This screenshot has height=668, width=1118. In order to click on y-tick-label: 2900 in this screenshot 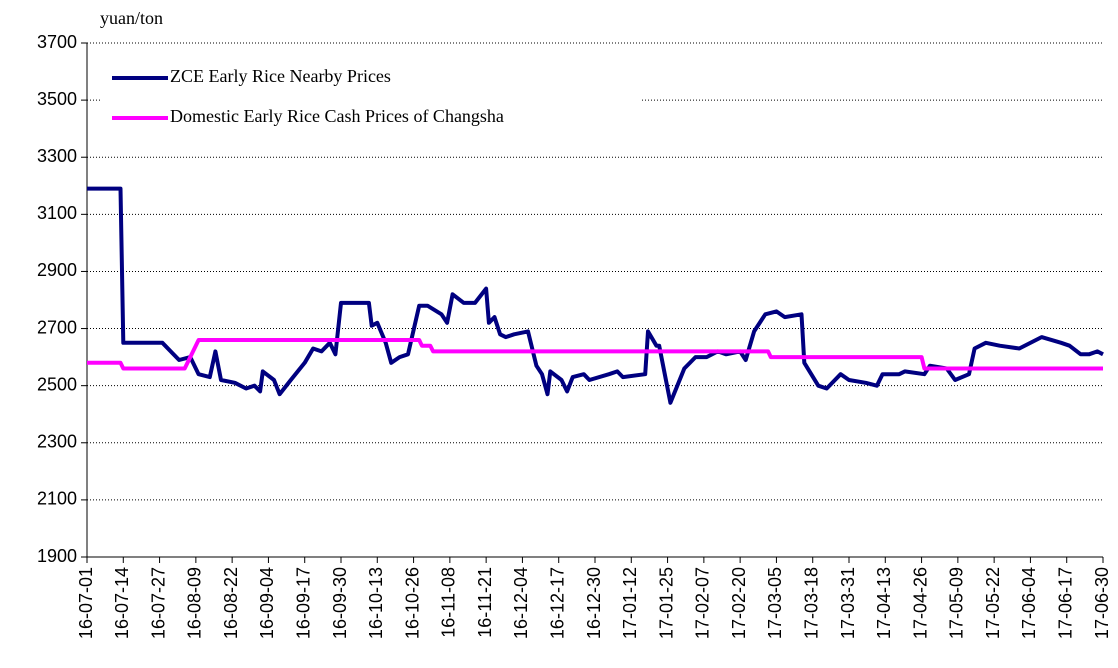, I will do `click(57, 270)`.